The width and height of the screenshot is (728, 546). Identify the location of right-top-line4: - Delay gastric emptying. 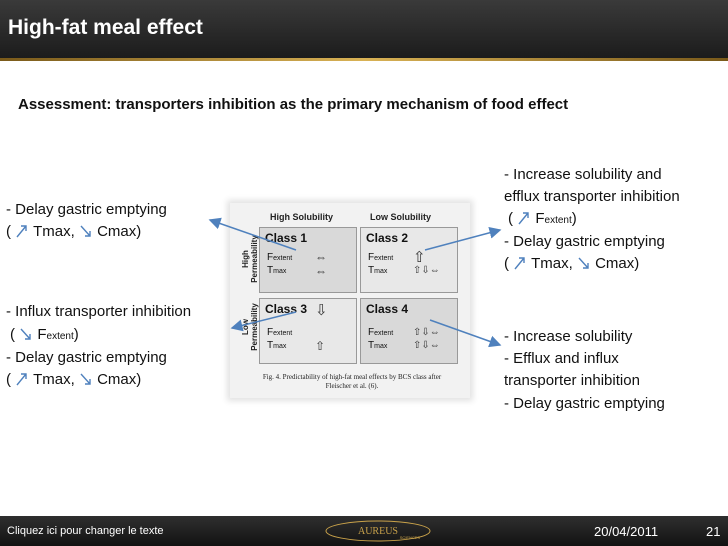
(584, 241).